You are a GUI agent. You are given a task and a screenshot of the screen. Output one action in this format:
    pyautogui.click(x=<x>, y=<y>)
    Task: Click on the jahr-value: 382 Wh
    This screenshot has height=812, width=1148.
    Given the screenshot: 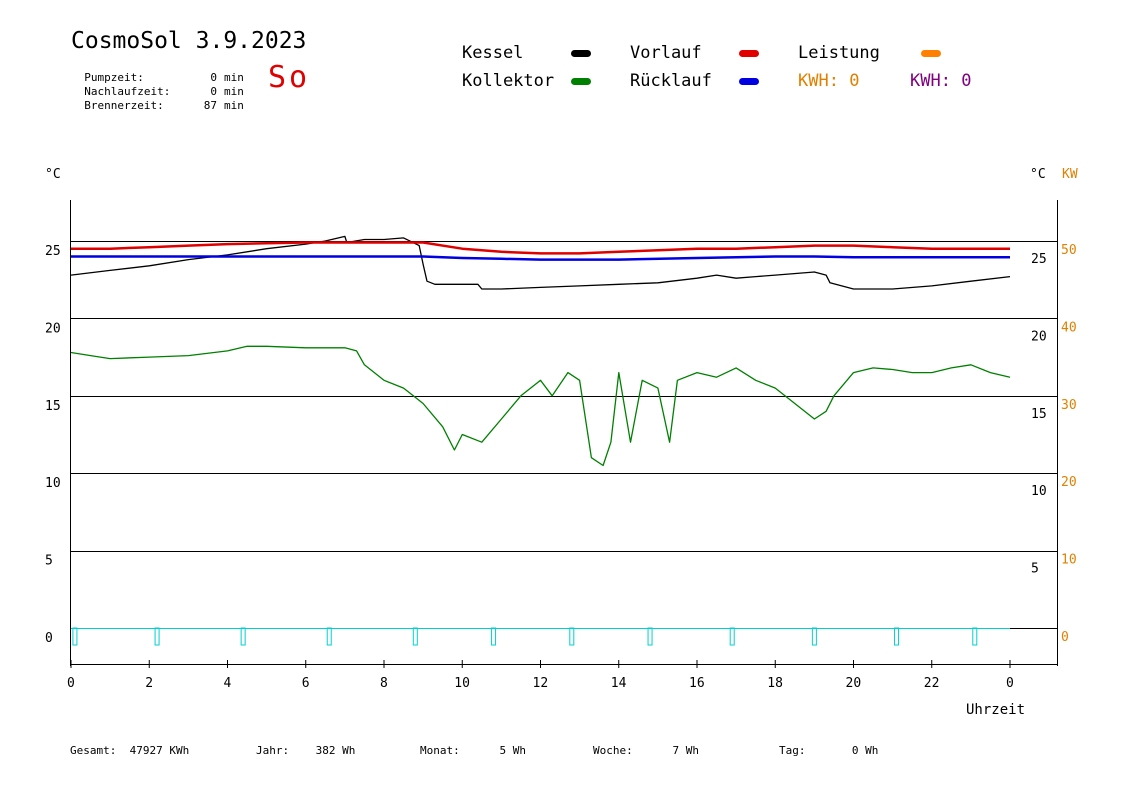 What is the action you would take?
    pyautogui.click(x=335, y=750)
    